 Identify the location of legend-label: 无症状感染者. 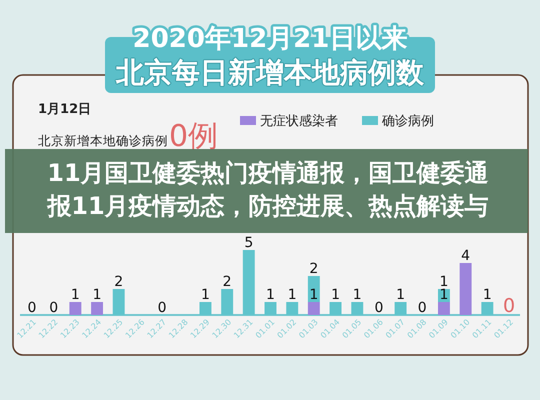
(299, 121).